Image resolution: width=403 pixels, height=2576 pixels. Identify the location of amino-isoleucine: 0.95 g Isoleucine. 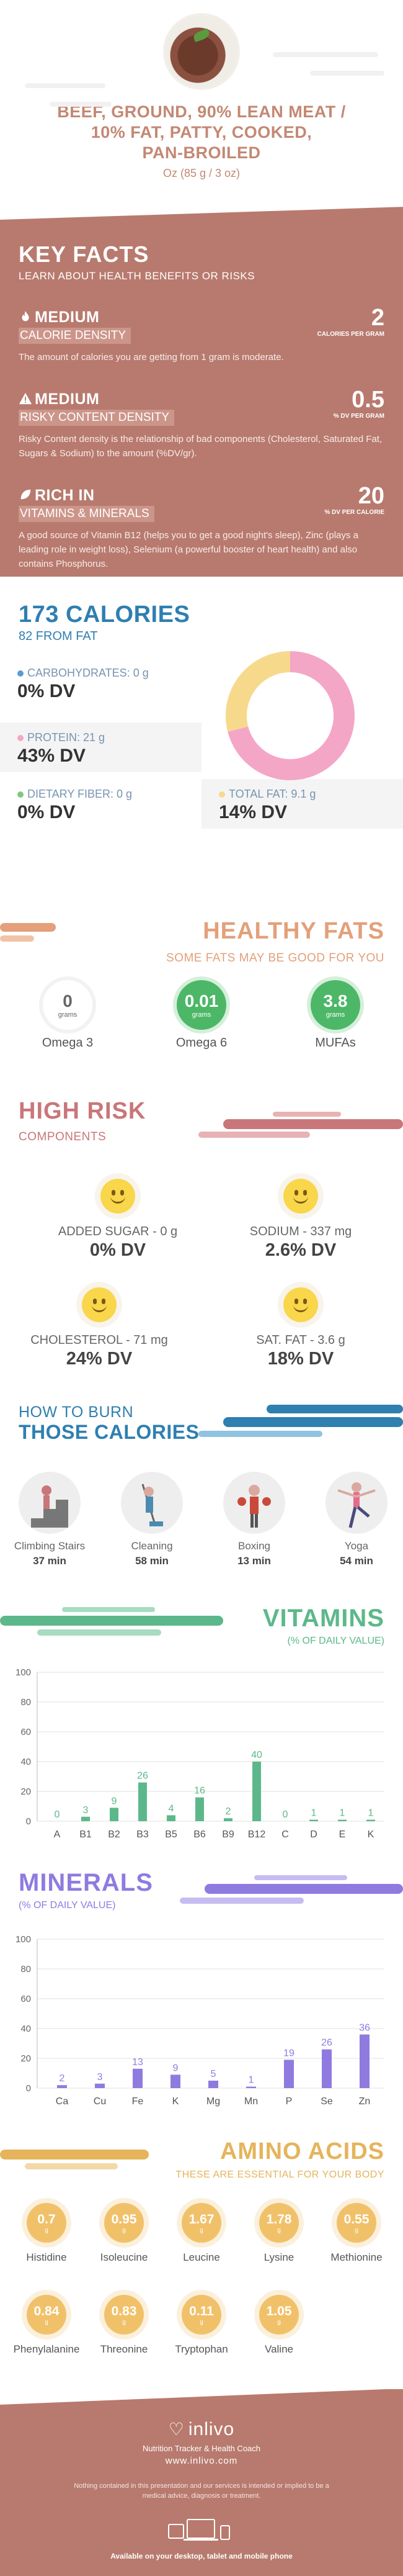
(124, 2233).